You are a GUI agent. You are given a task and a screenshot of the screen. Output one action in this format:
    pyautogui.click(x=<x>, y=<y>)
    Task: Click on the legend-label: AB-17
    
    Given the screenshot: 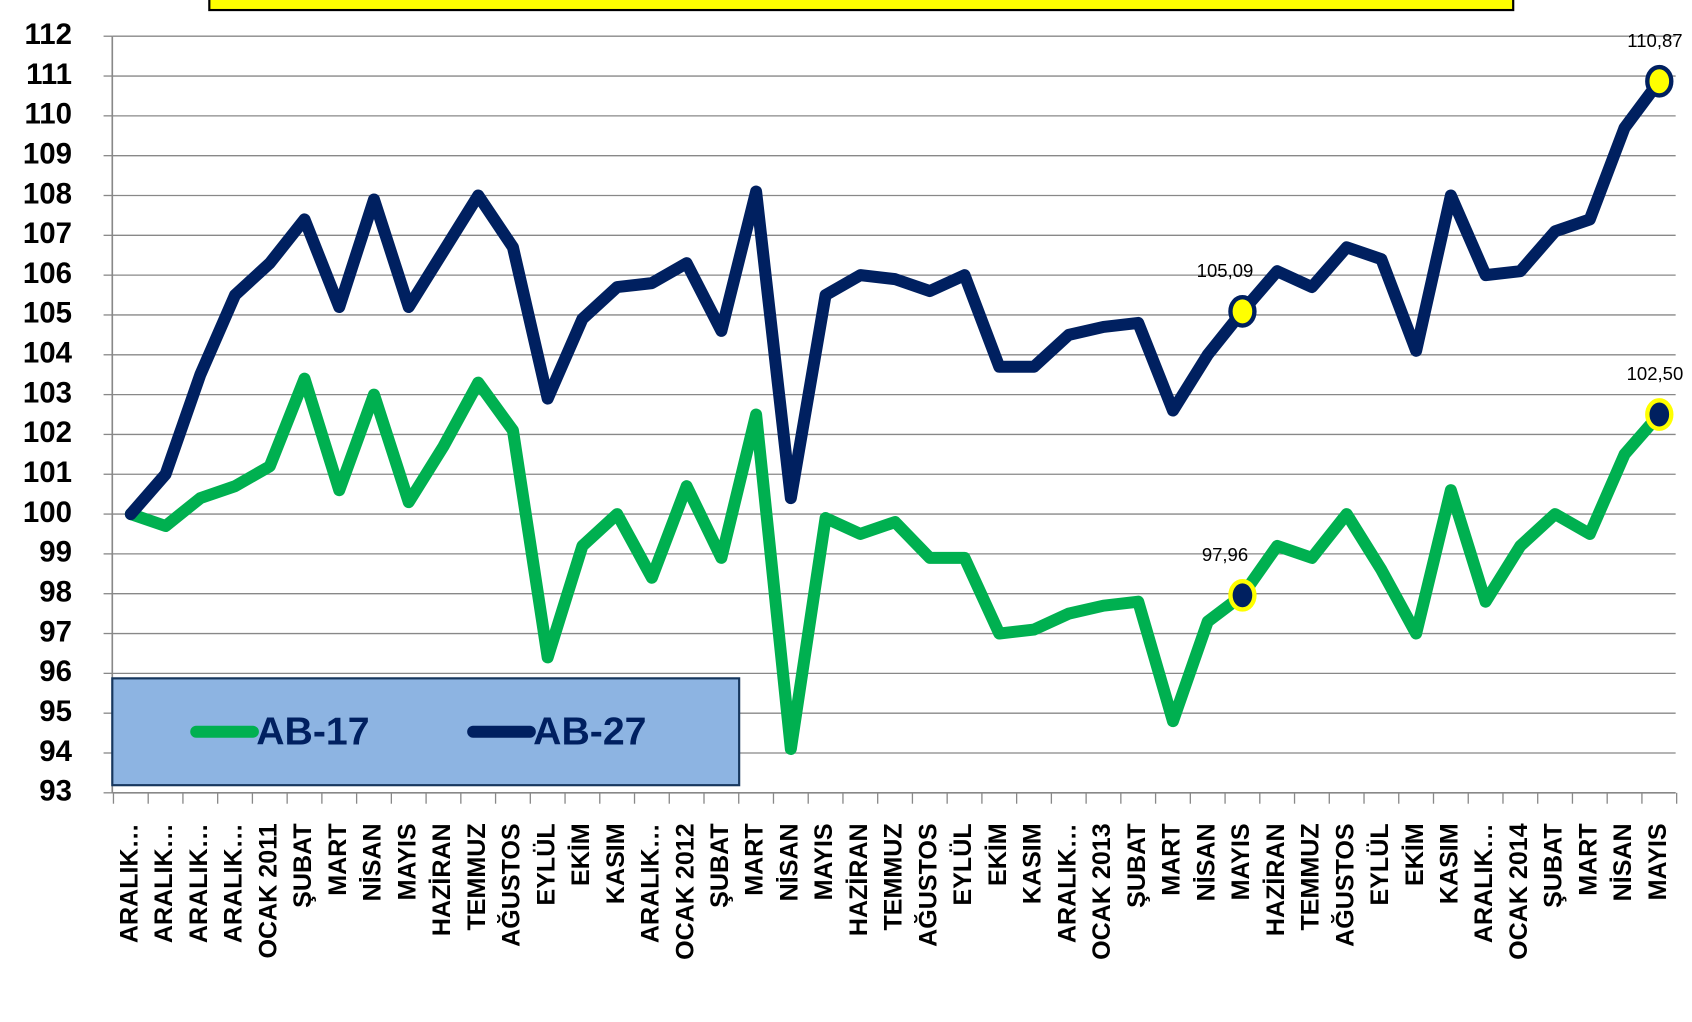 What is the action you would take?
    pyautogui.click(x=312, y=731)
    